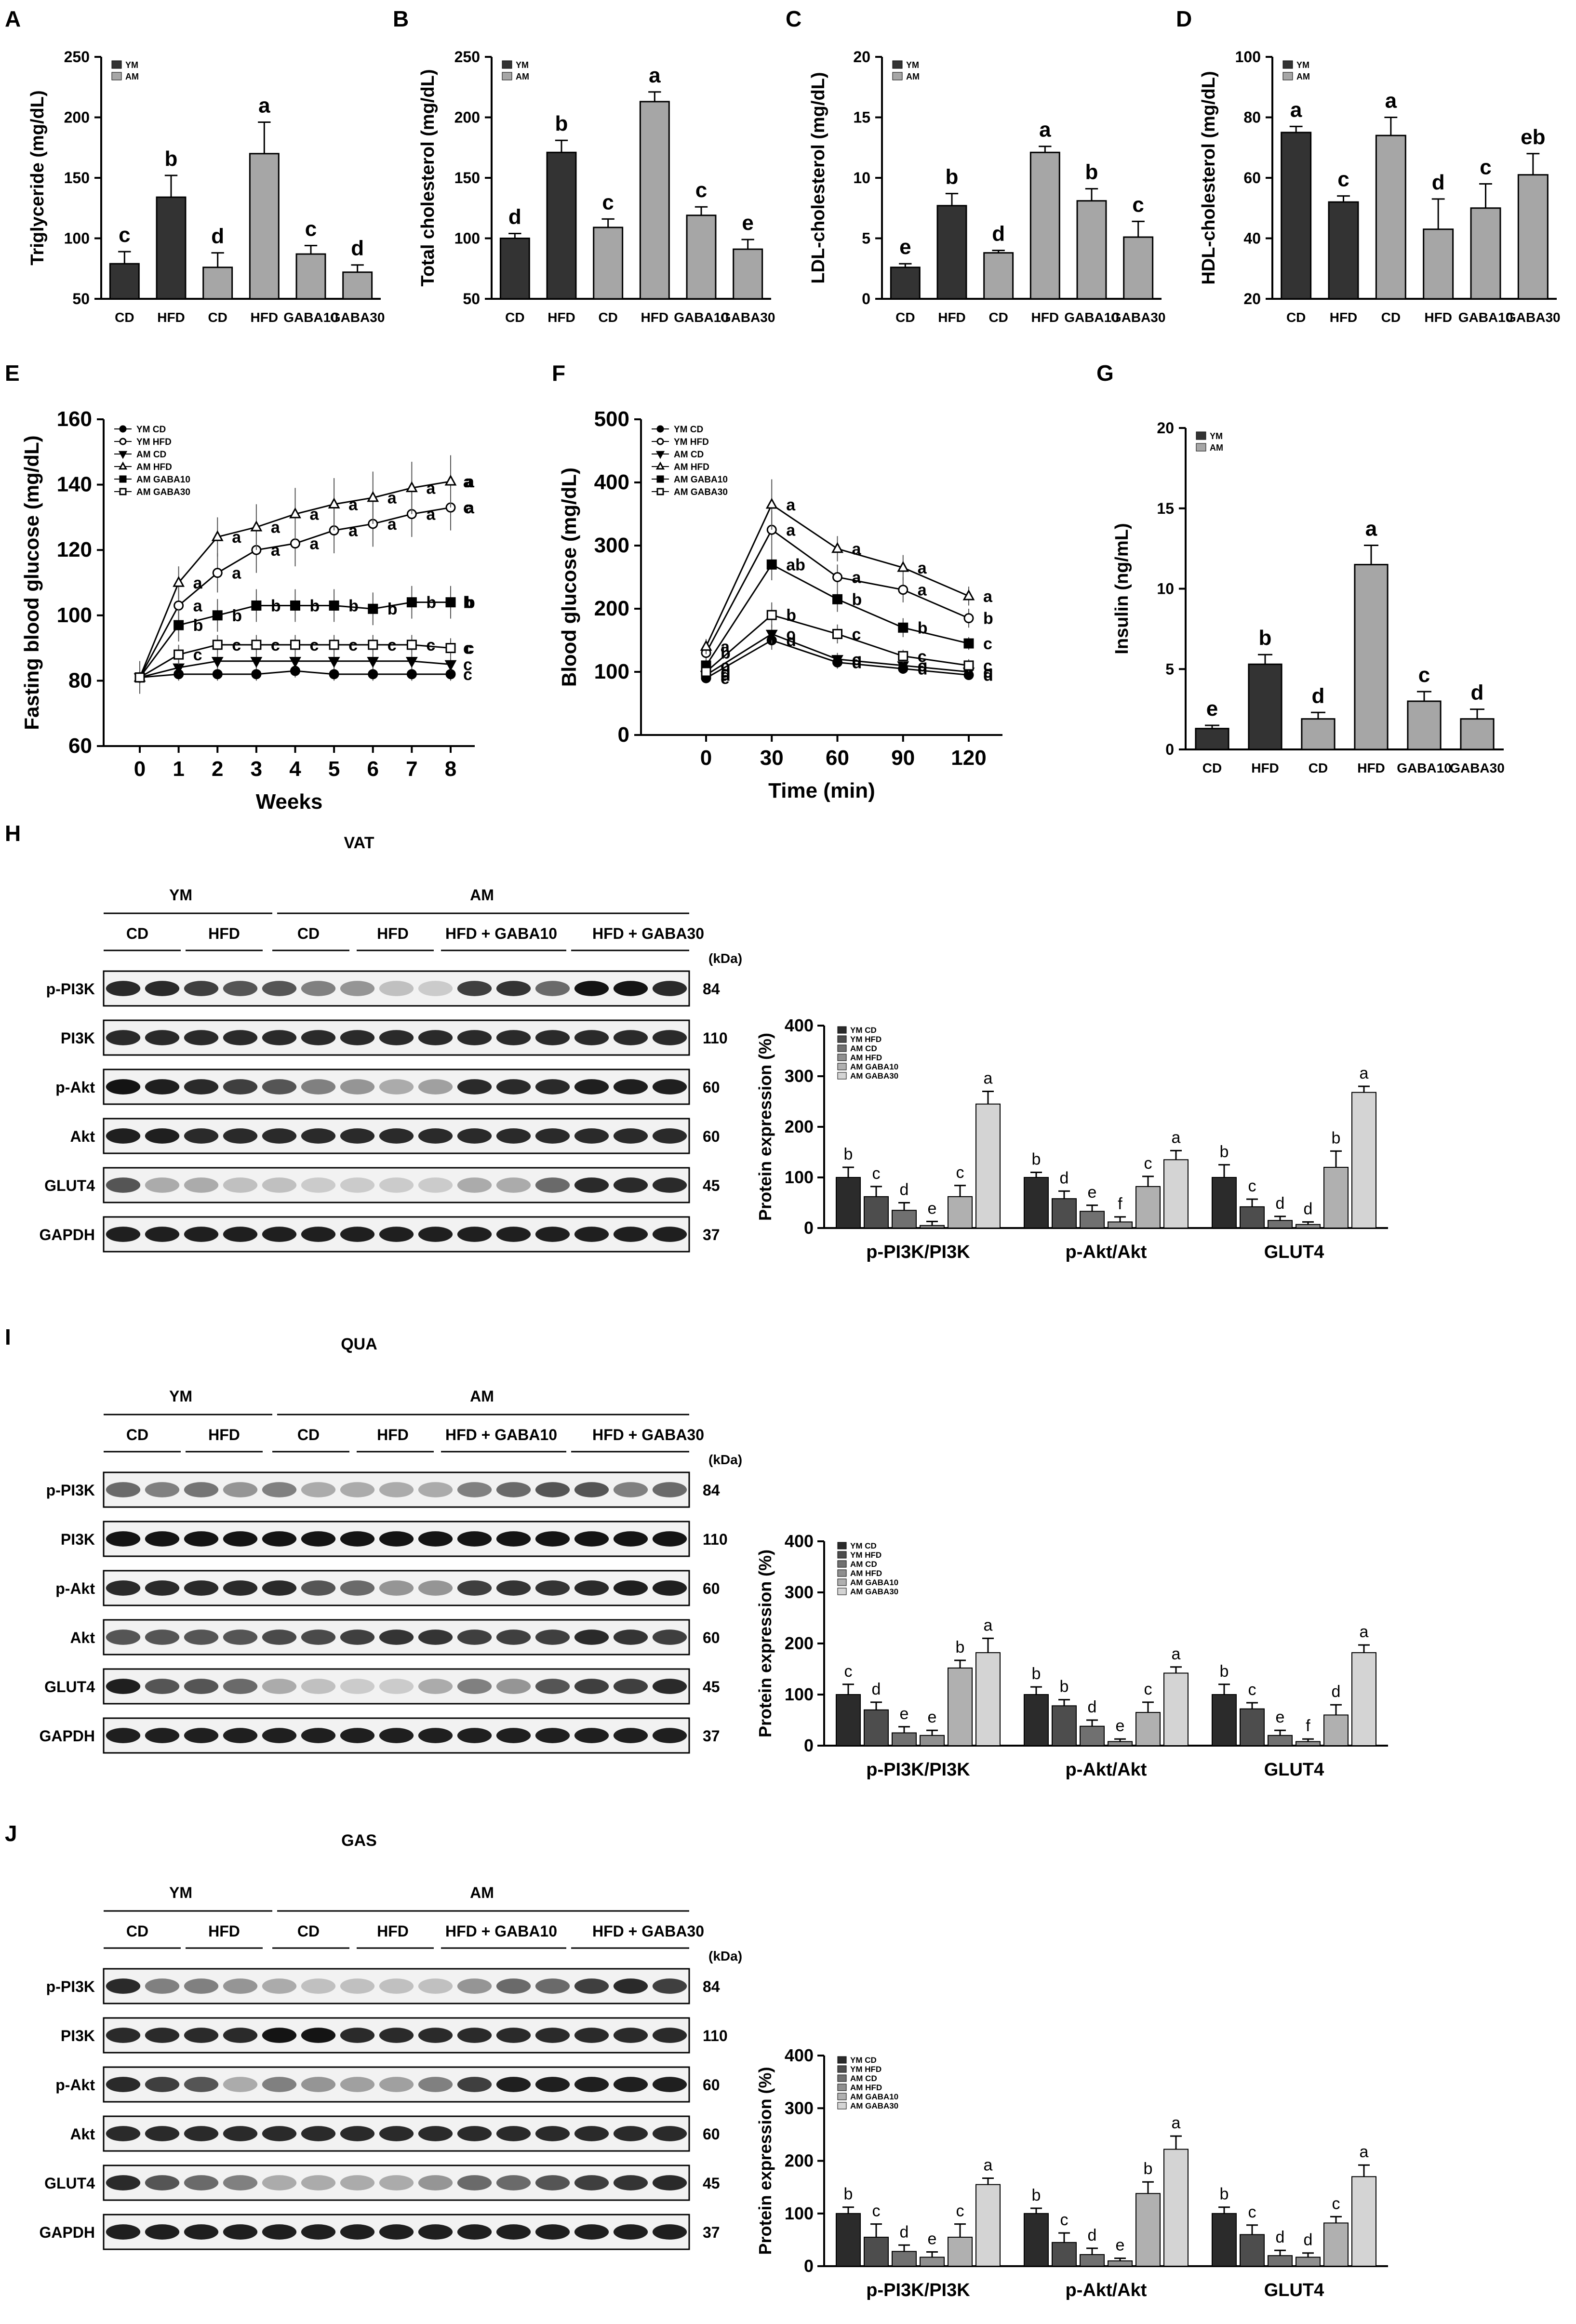  What do you see at coordinates (501, 933) in the screenshot?
I see `condition-label: HFD + GABA10` at bounding box center [501, 933].